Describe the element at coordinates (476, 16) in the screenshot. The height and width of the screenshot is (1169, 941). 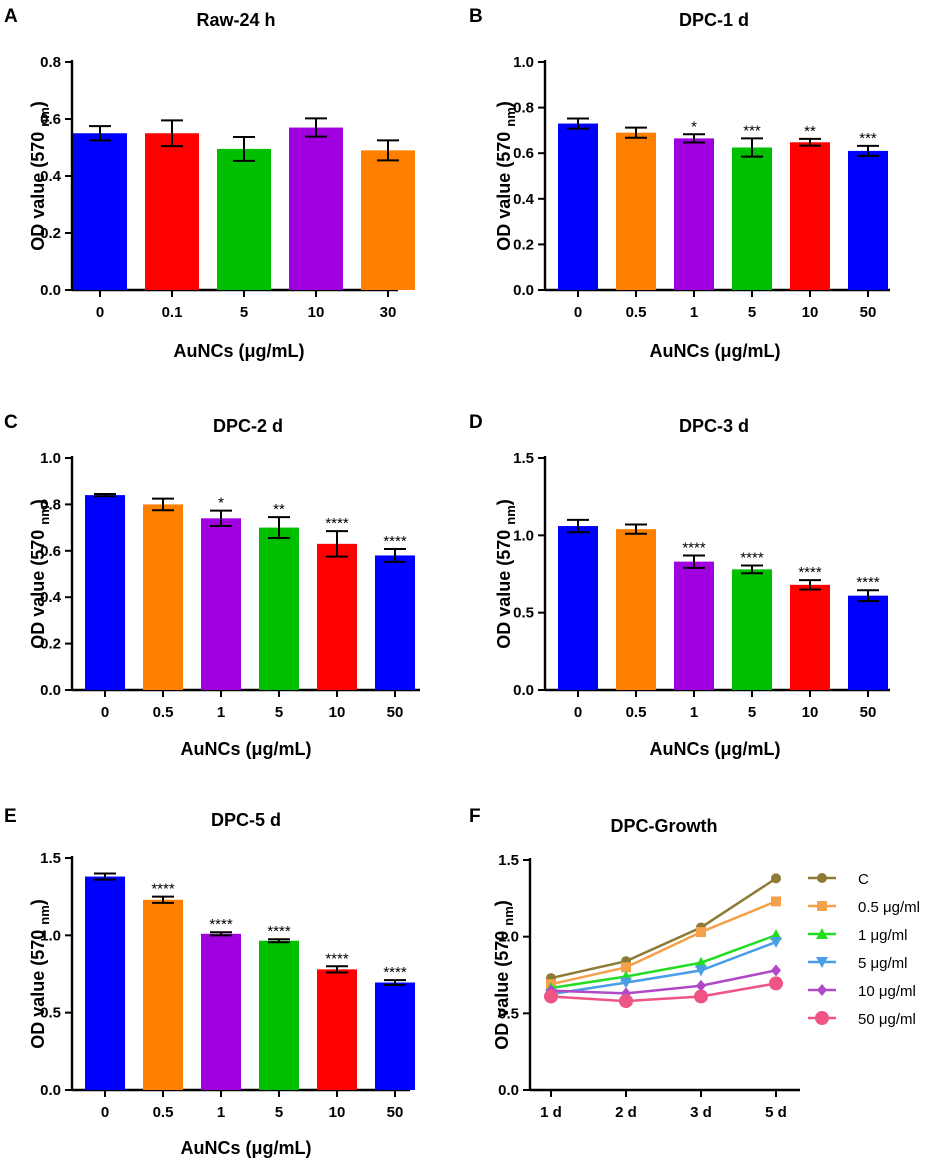
I see `panel-letter: B` at that location.